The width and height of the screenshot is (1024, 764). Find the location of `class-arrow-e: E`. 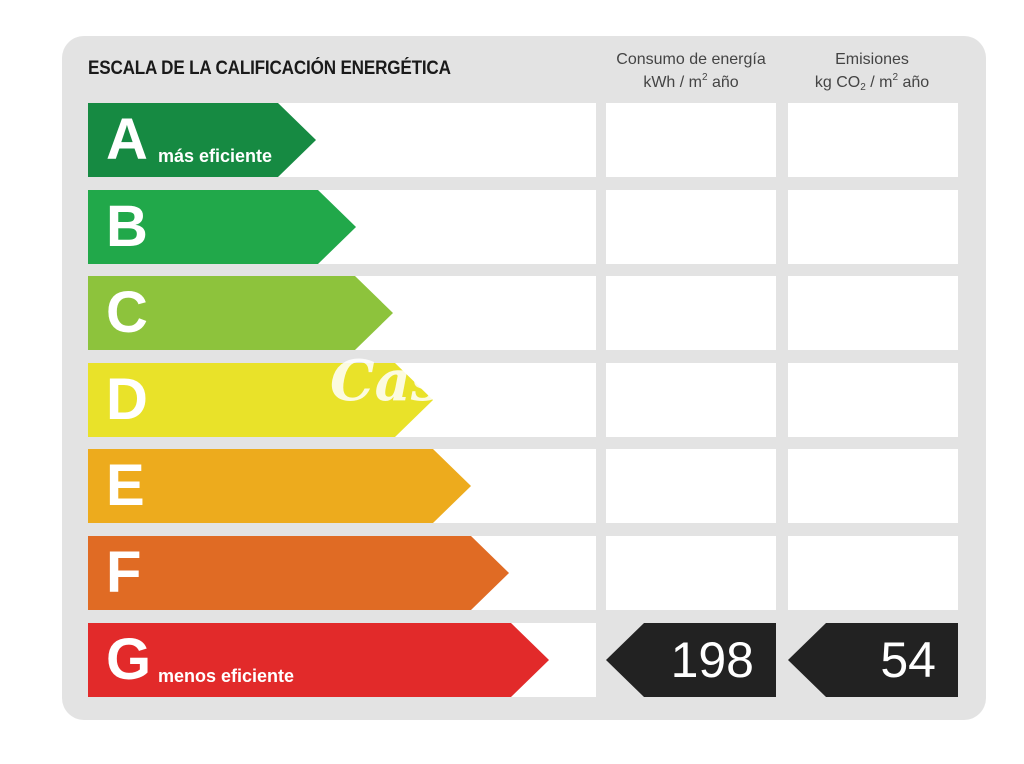

class-arrow-e: E is located at coordinates (279, 486).